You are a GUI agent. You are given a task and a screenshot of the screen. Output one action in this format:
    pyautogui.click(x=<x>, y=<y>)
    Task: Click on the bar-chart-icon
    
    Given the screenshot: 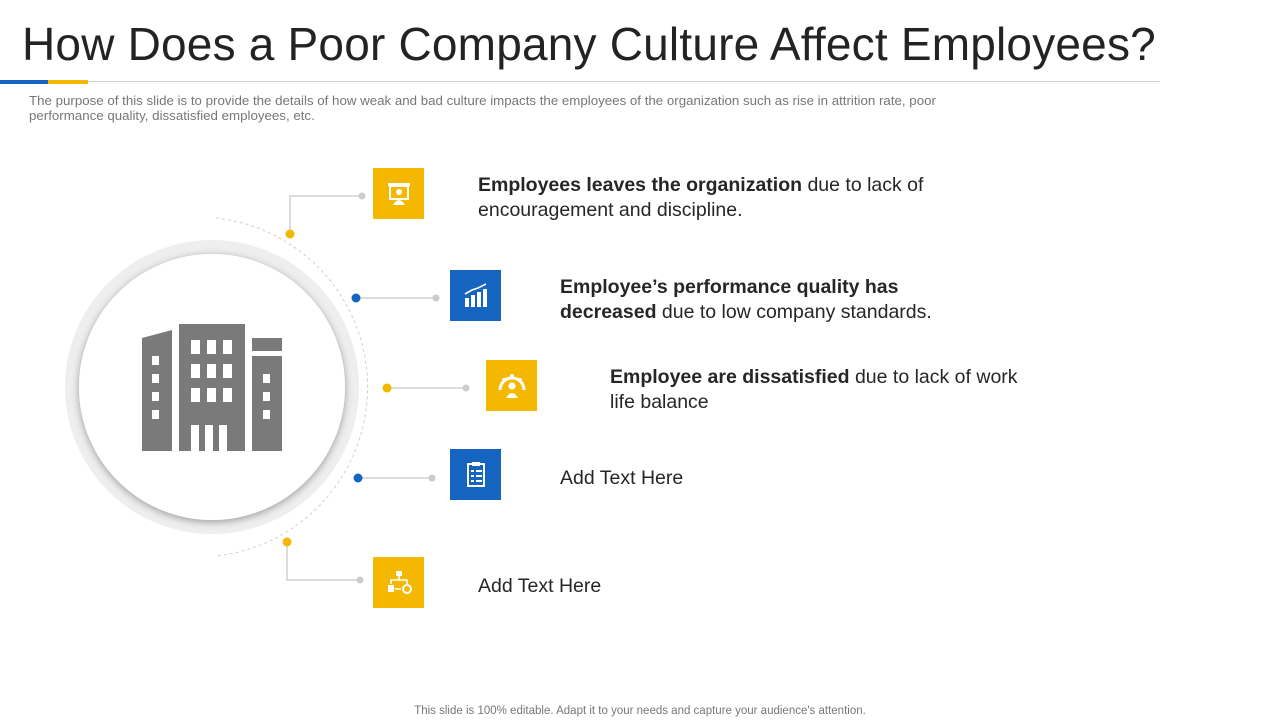 What is the action you would take?
    pyautogui.click(x=475, y=294)
    